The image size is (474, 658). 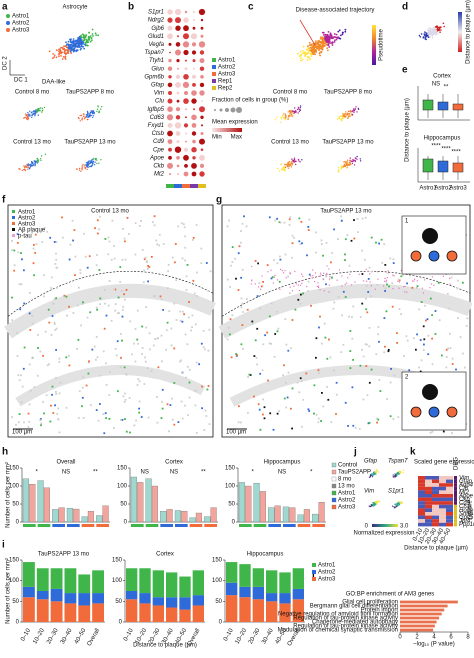 What do you see at coordinates (327, 573) in the screenshot?
I see `legend-label: Astro2` at bounding box center [327, 573].